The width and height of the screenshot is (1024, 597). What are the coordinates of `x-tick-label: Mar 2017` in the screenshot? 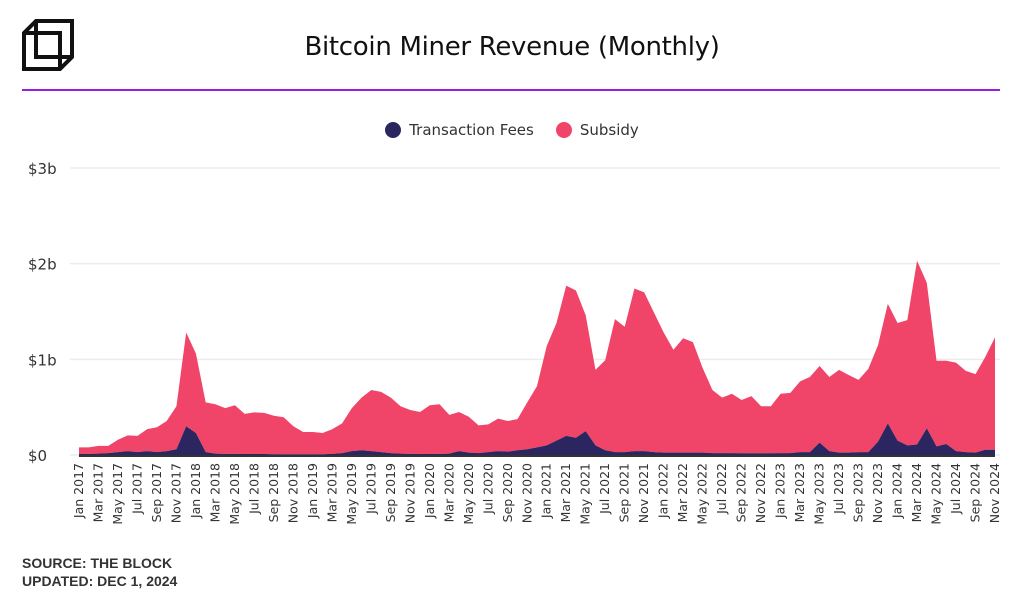 It's located at (97, 492).